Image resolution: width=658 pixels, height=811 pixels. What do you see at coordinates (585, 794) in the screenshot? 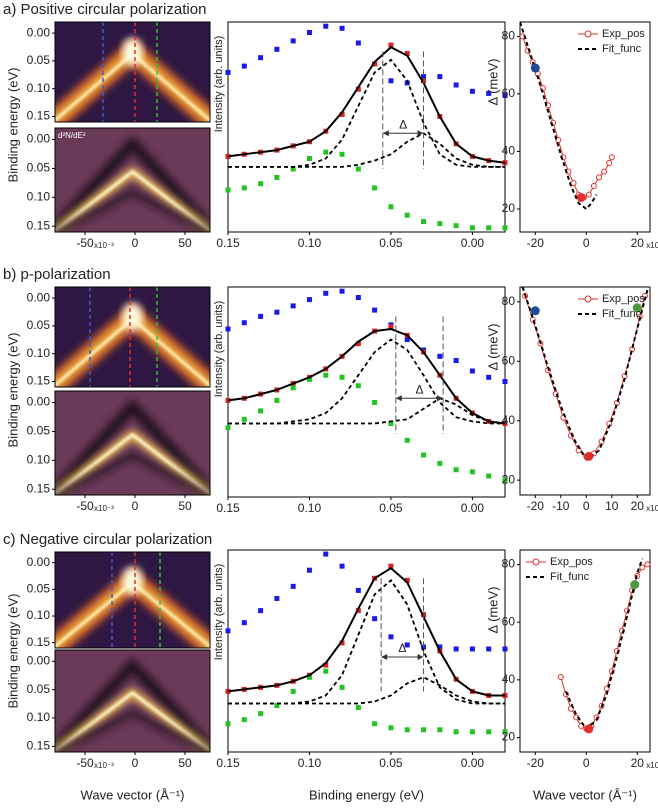
I see `x-axis-title: Wave vector (Å⁻¹)` at bounding box center [585, 794].